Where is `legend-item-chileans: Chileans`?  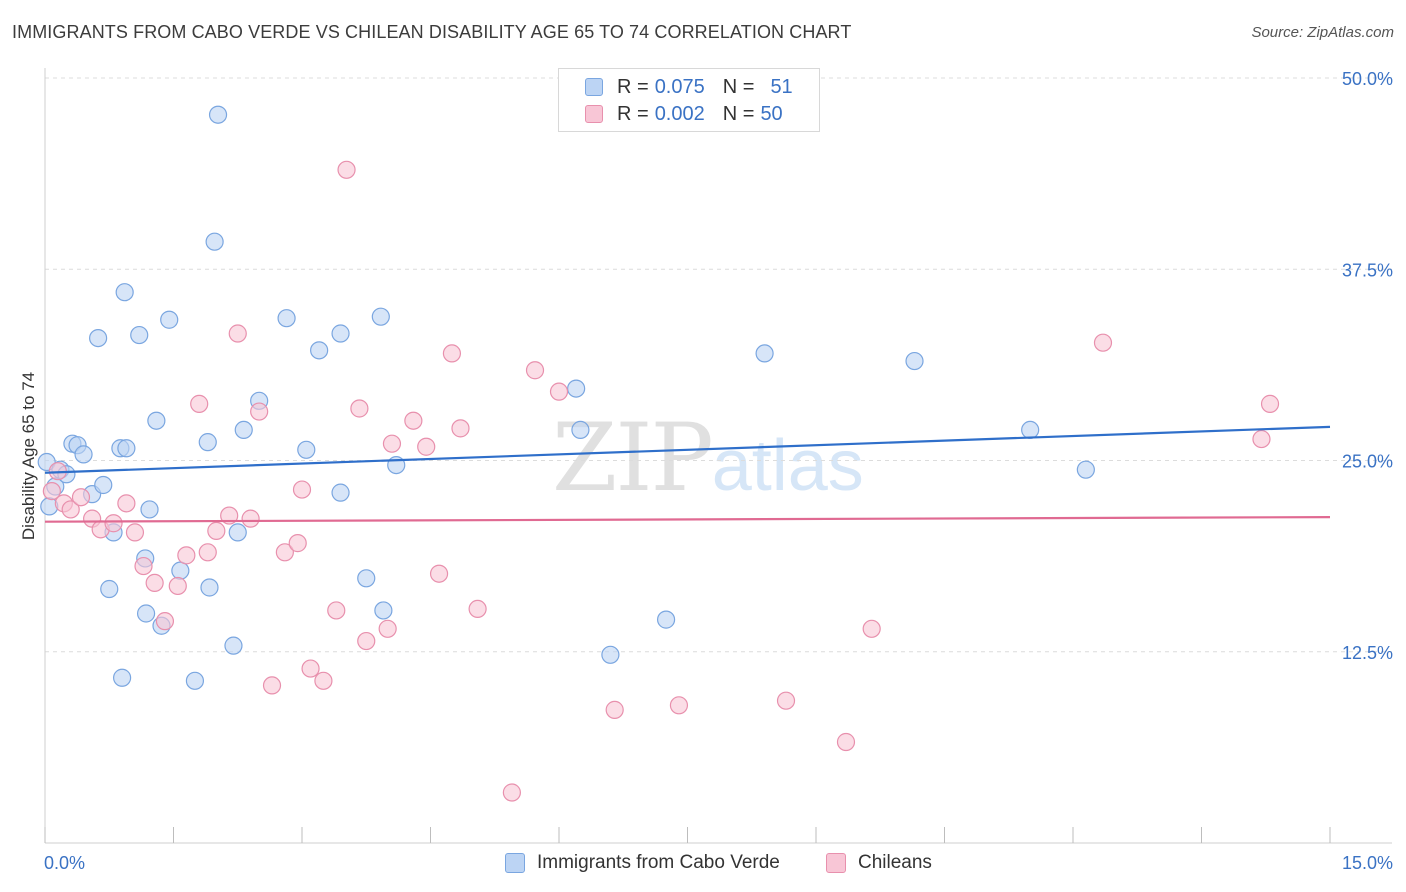
legend-item-chileans: Chileans is located at coordinates (879, 863).